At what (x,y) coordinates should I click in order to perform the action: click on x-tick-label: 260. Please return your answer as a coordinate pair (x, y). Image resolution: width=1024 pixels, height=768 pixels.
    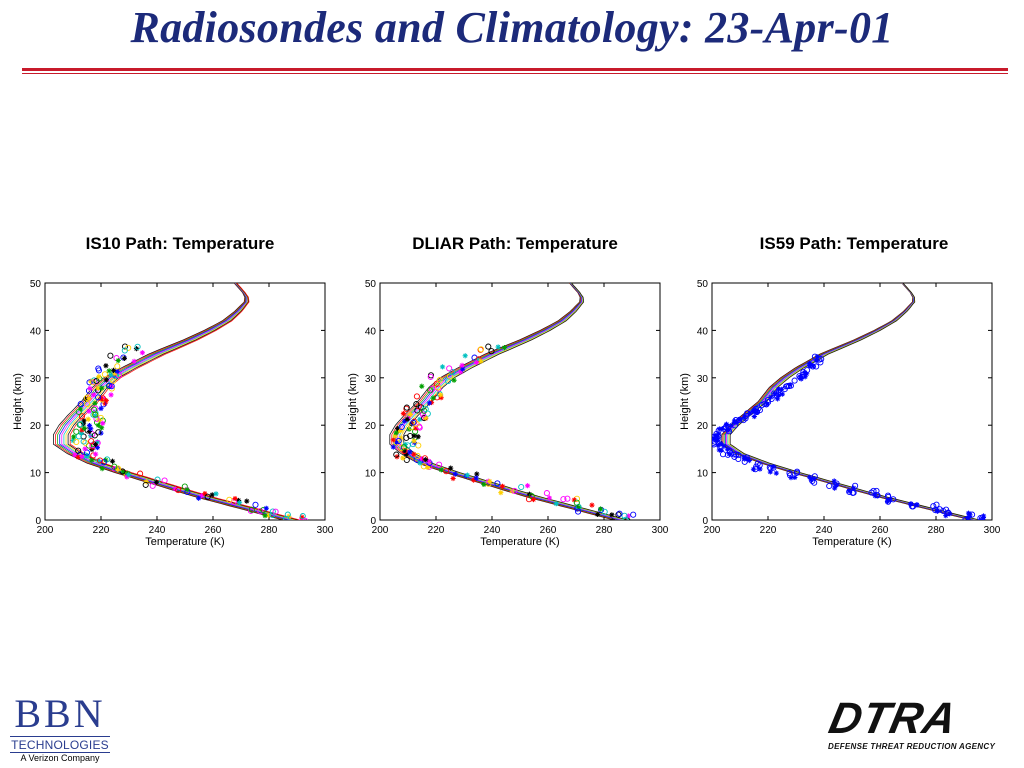
    Looking at the image, I should click on (213, 530).